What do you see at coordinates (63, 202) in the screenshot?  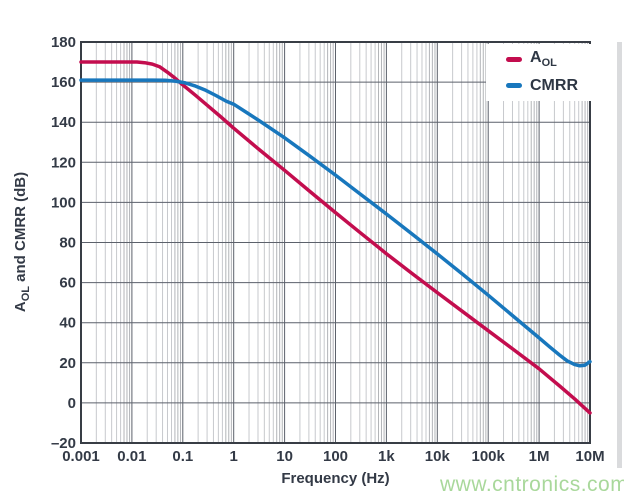 I see `y-tick-label: 100` at bounding box center [63, 202].